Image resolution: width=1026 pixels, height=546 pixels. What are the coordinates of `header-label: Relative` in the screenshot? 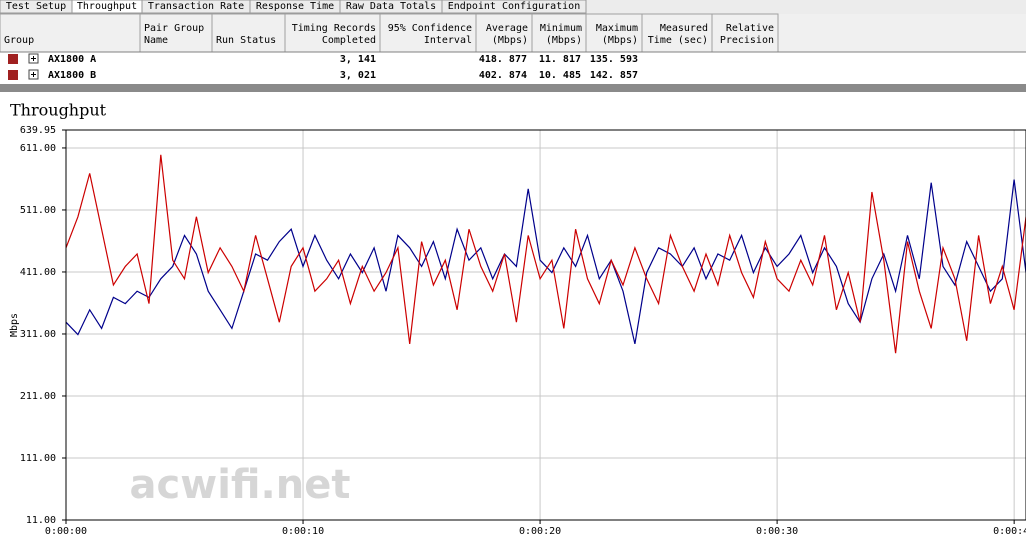 It's located at (750, 28).